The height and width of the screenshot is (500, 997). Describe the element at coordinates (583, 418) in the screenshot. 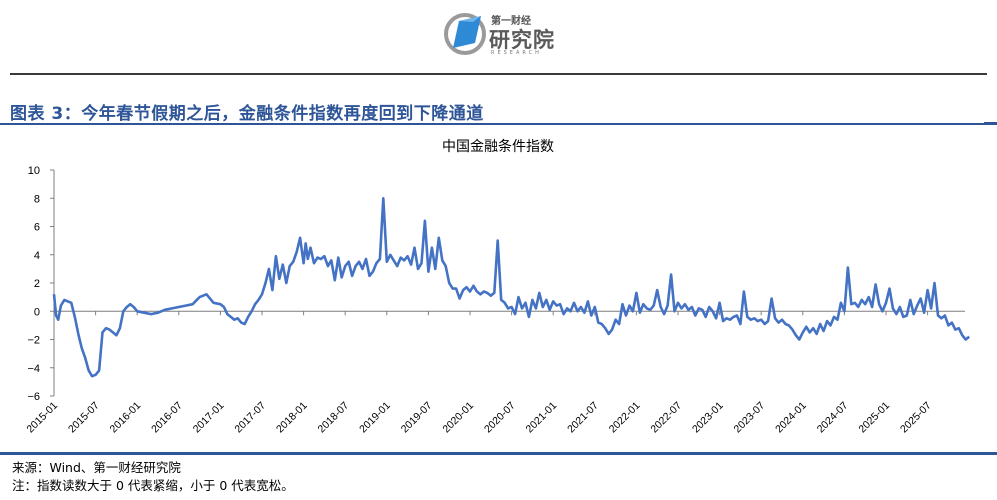

I see `x-tick-label: 2021-07` at that location.